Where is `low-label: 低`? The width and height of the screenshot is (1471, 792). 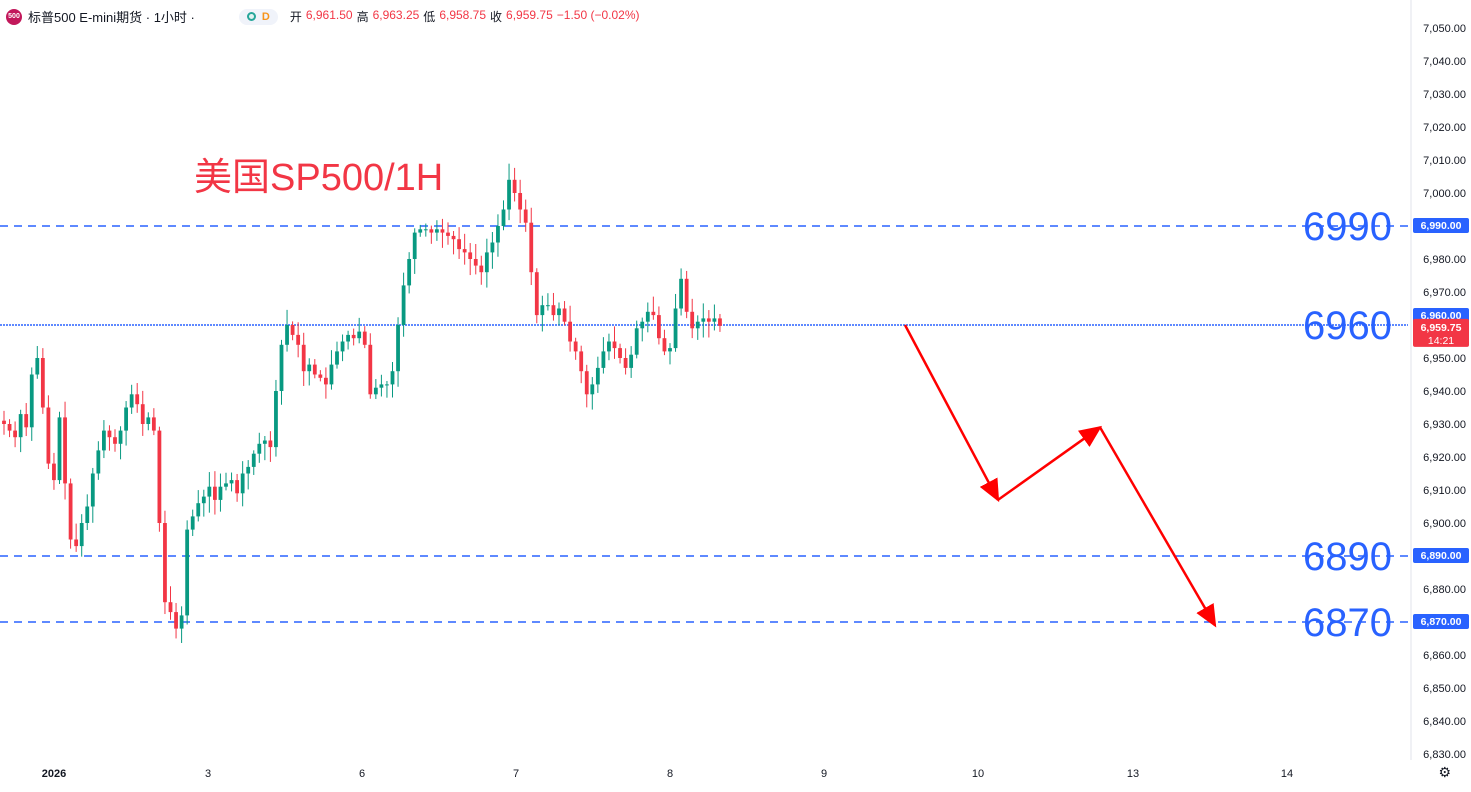
low-label: 低 is located at coordinates (429, 17).